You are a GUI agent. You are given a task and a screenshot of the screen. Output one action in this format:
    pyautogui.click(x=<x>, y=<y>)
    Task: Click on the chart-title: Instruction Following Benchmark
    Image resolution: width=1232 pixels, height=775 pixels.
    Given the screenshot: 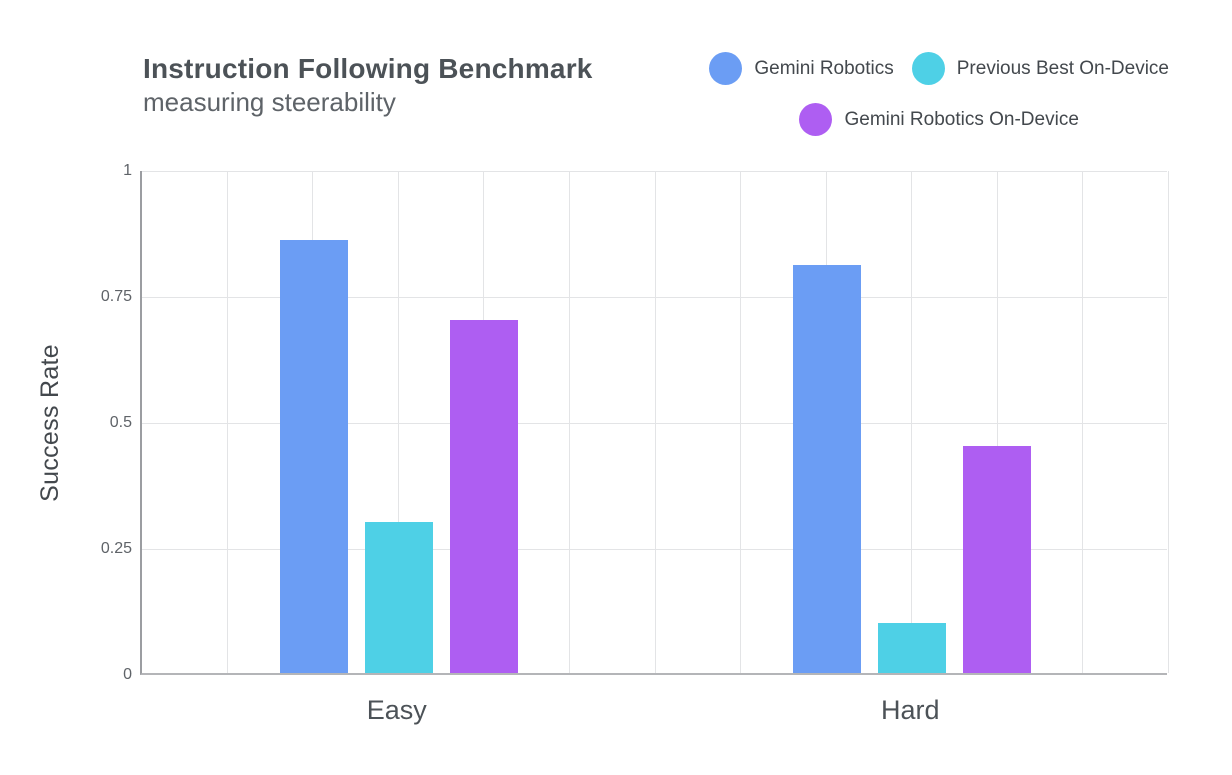 What is the action you would take?
    pyautogui.click(x=368, y=68)
    